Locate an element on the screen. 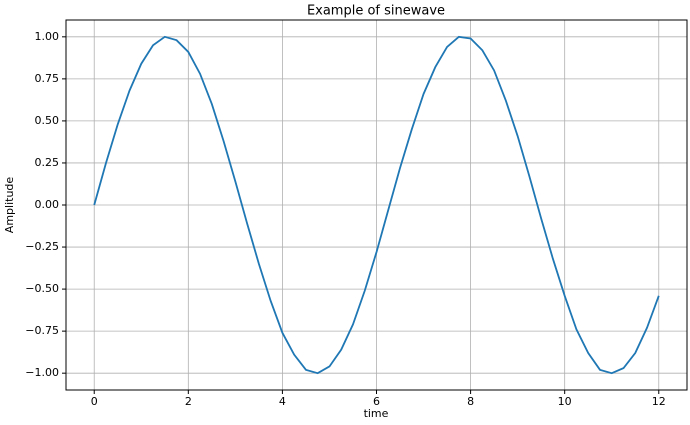 The width and height of the screenshot is (690, 425). x-tick-label: 8 is located at coordinates (470, 401).